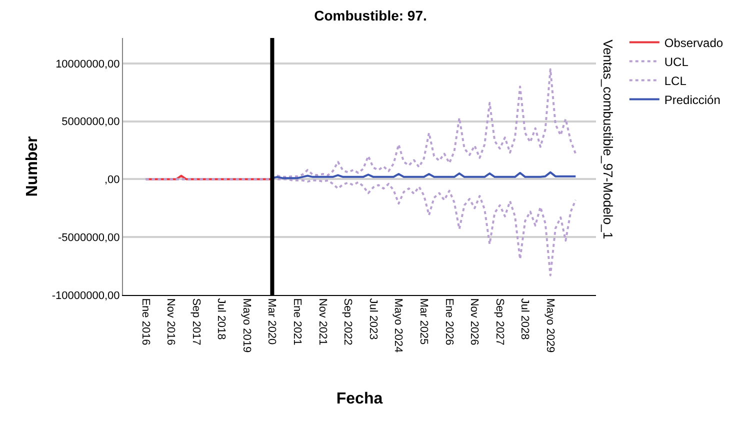 Image resolution: width=741 pixels, height=423 pixels. What do you see at coordinates (423, 321) in the screenshot?
I see `x-tick-label: Mar 2025` at bounding box center [423, 321].